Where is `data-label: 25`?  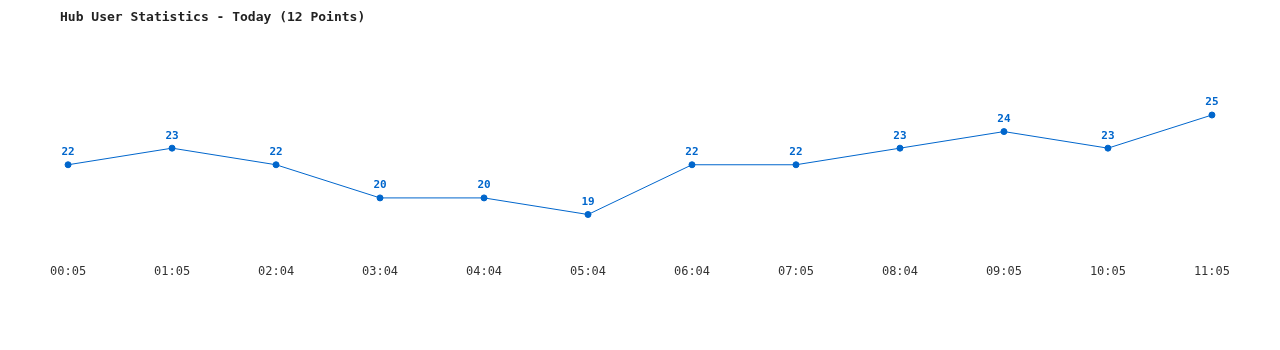
data-label: 25 is located at coordinates (1212, 102).